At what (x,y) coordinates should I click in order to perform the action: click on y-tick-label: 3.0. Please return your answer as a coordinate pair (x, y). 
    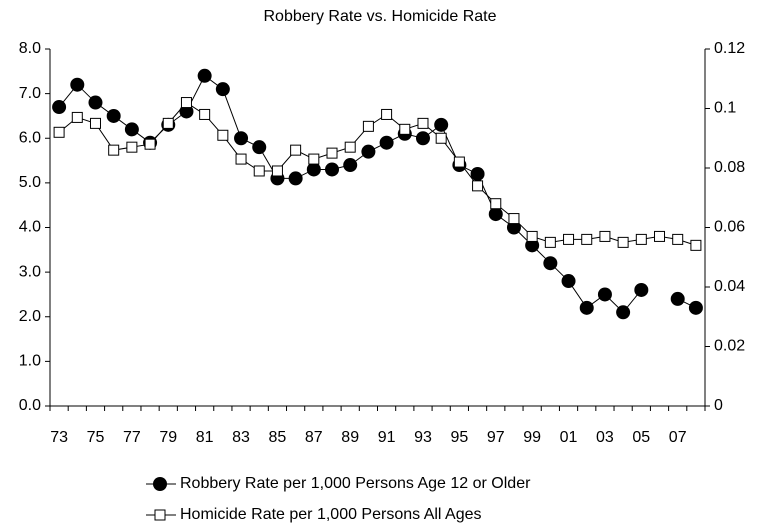
    Looking at the image, I should click on (30, 271).